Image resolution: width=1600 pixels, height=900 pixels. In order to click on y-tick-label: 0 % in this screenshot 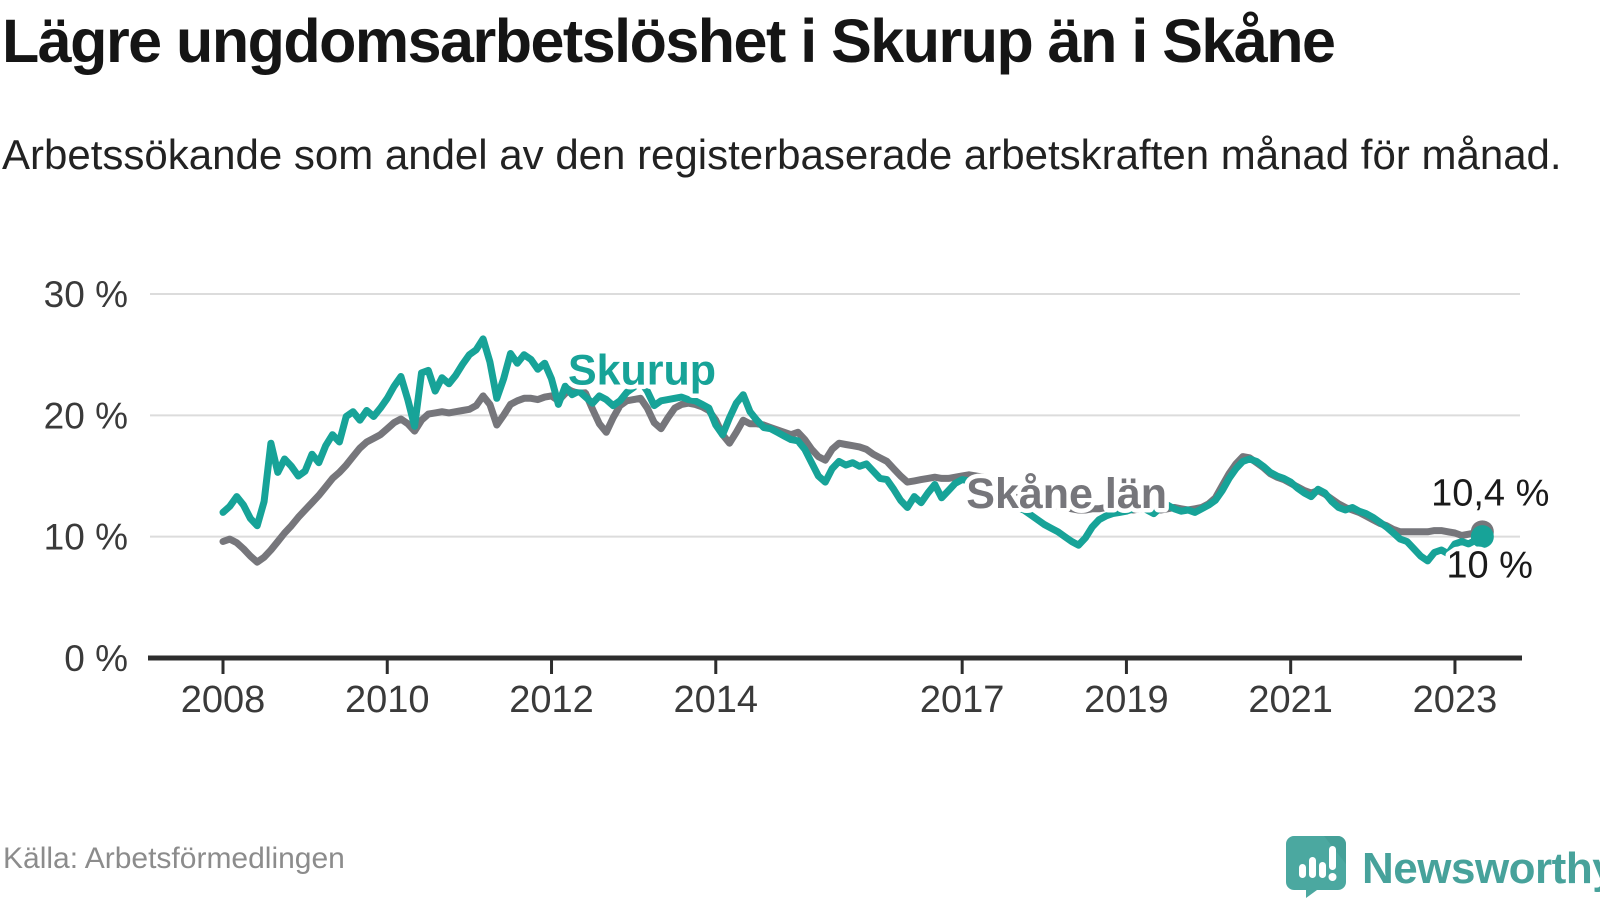, I will do `click(96, 658)`.